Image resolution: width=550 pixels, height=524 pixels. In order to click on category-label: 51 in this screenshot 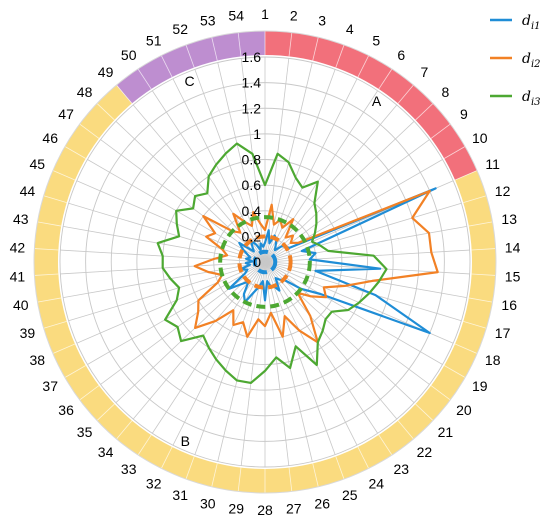, I will do `click(154, 40)`.